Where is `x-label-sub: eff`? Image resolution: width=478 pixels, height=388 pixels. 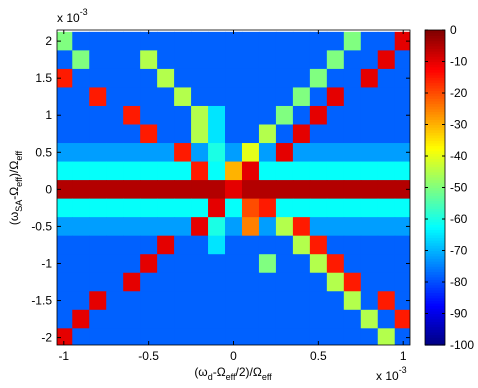 x-label-sub: eff is located at coordinates (231, 377).